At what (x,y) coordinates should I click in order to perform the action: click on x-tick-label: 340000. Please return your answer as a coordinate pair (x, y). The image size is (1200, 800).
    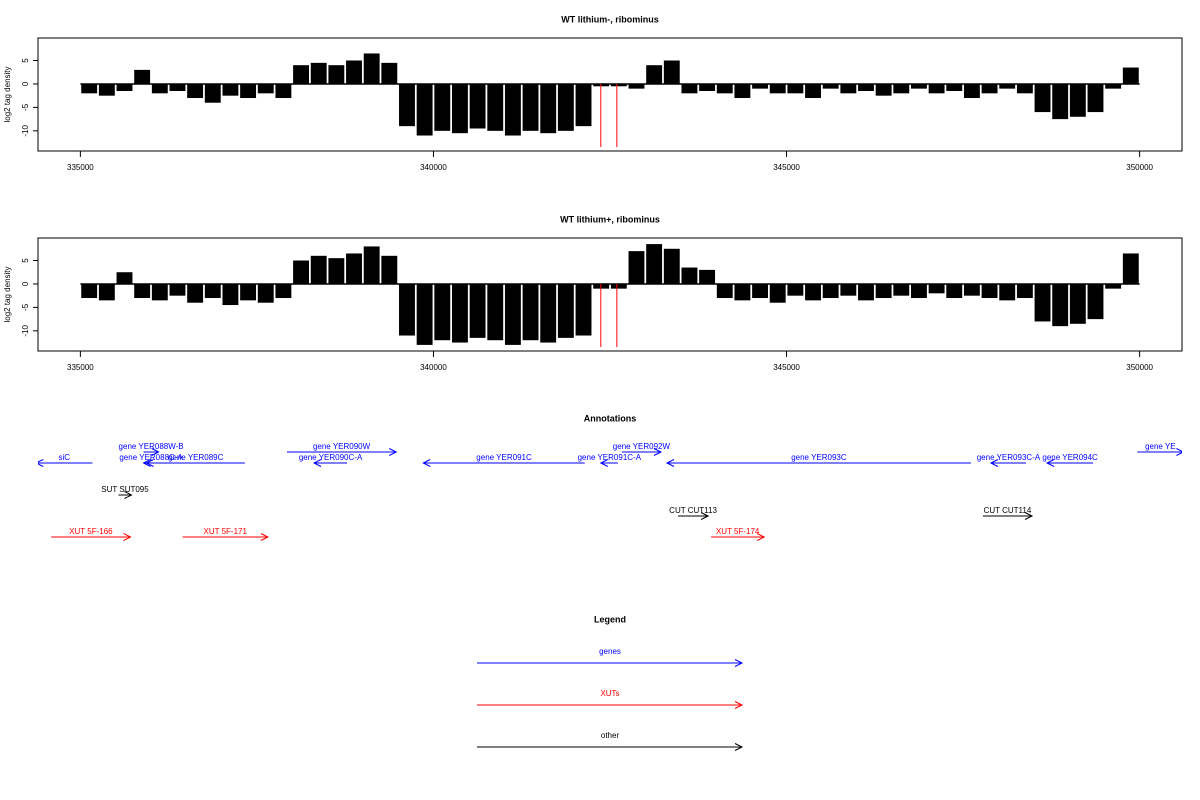
    Looking at the image, I should click on (433, 367).